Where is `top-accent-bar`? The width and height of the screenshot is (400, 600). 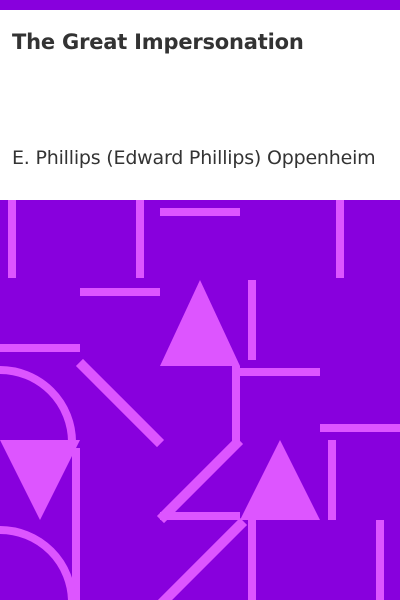 top-accent-bar is located at coordinates (200, 5).